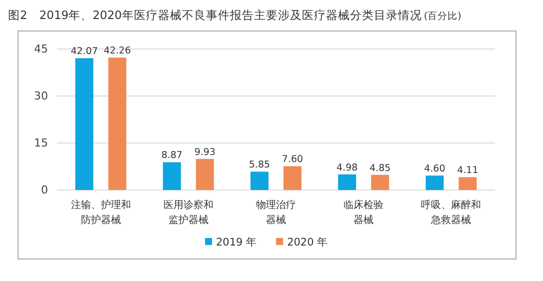 This screenshot has width=543, height=281. What do you see at coordinates (364, 212) in the screenshot?
I see `x-tick-label: 临床检验器械` at bounding box center [364, 212].